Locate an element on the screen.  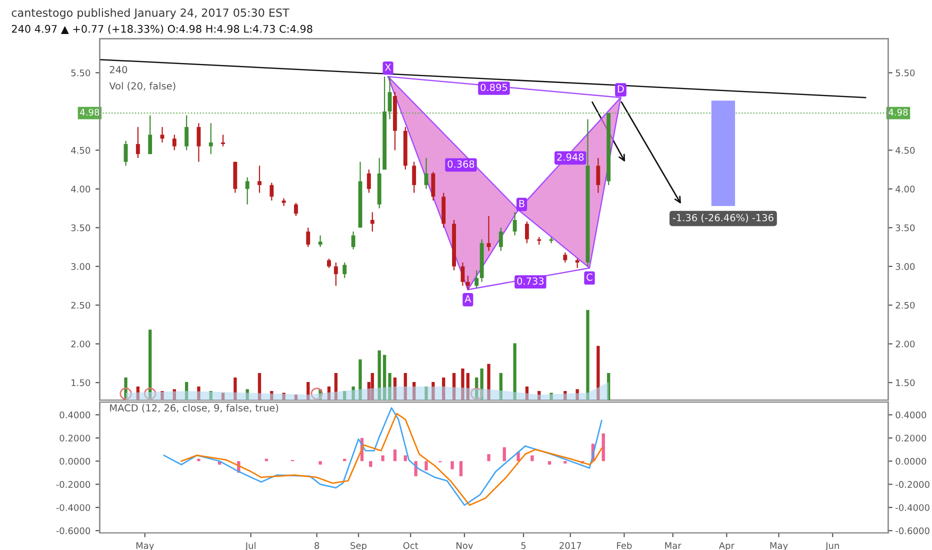
y2-tick-label: 3.50 is located at coordinates (905, 228).